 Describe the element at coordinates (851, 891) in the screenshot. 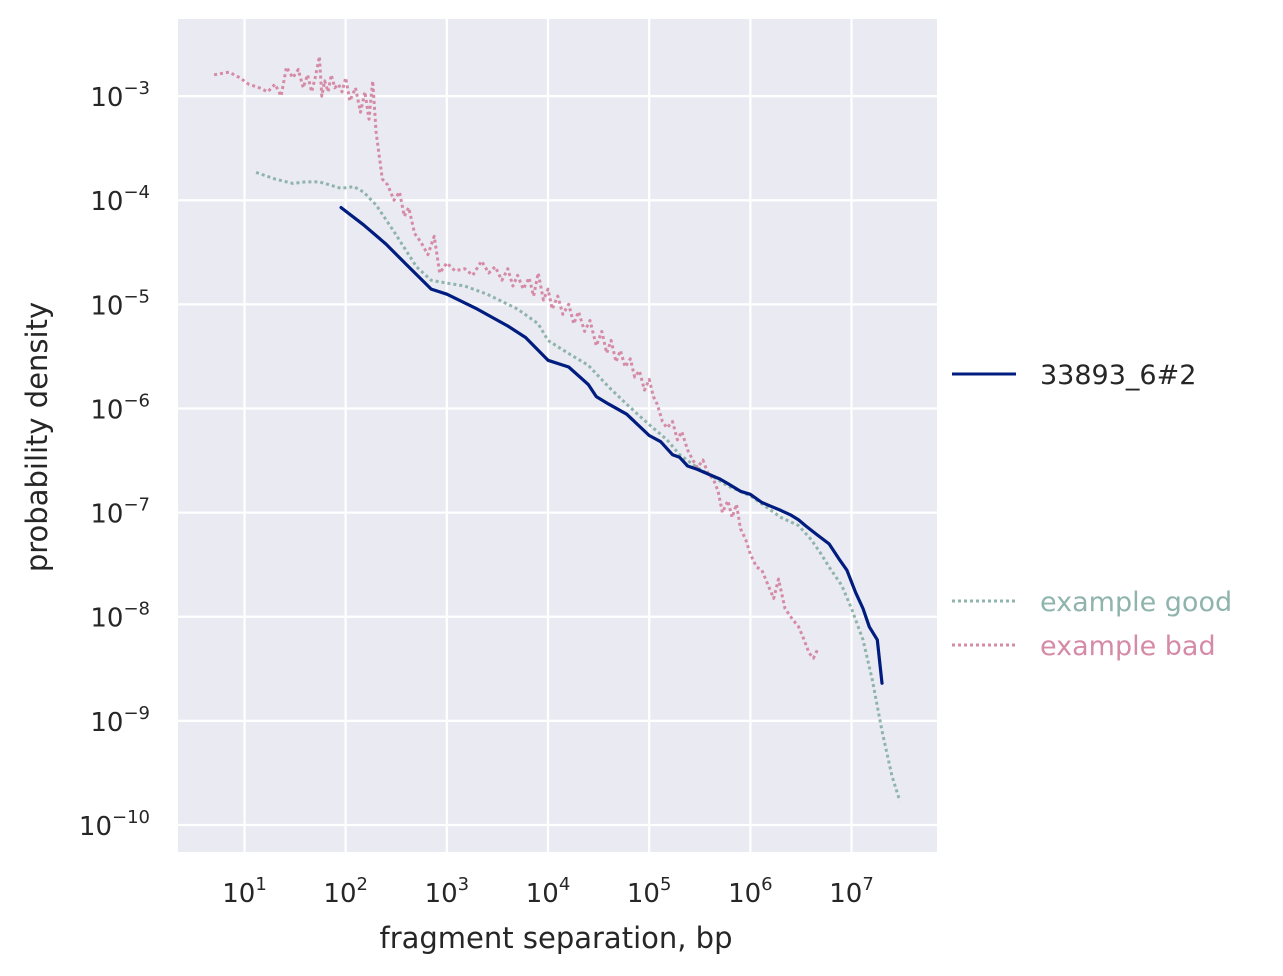

I see `x-tick-label: 10⁷` at that location.